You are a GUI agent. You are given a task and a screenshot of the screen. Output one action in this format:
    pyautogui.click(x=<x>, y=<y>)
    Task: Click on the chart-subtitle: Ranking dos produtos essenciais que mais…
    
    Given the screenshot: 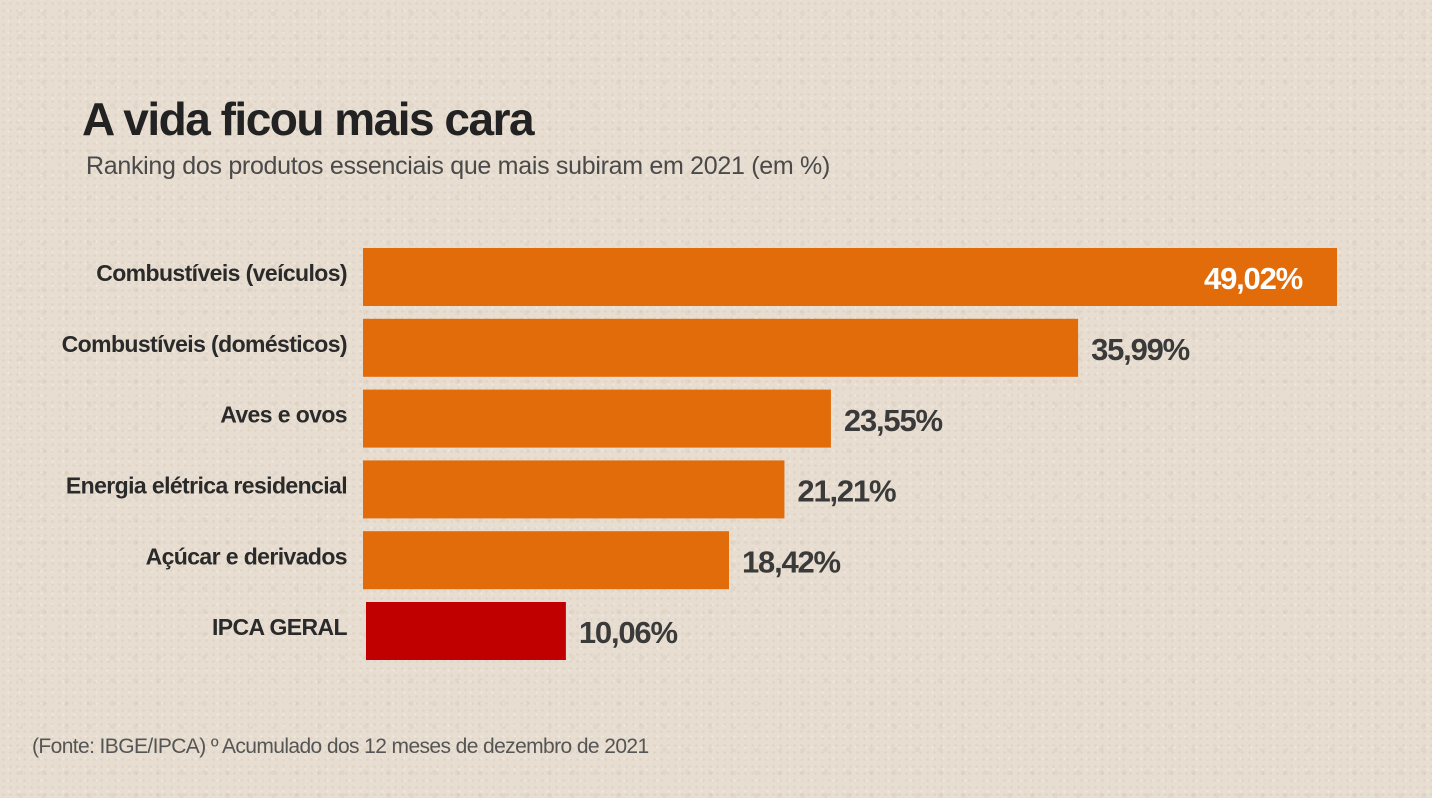 What is the action you would take?
    pyautogui.click(x=458, y=166)
    